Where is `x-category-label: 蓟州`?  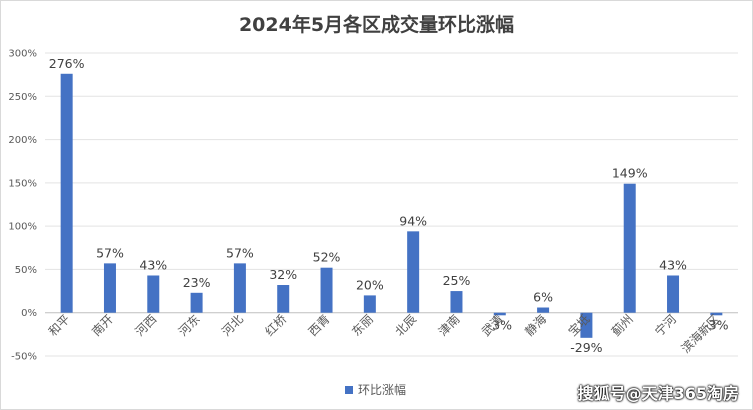
x-category-label: 蓟州 is located at coordinates (622, 325).